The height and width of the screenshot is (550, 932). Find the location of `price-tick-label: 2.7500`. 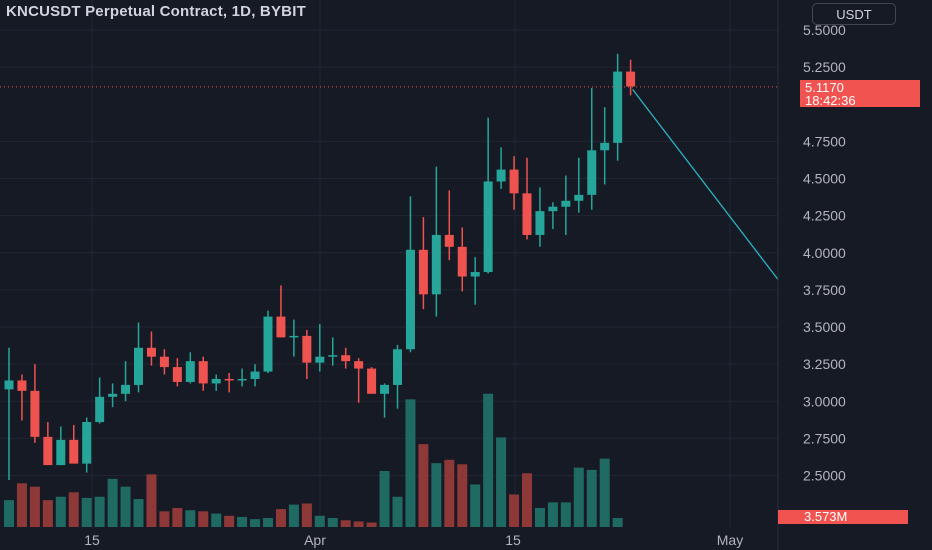

price-tick-label: 2.7500 is located at coordinates (824, 438).